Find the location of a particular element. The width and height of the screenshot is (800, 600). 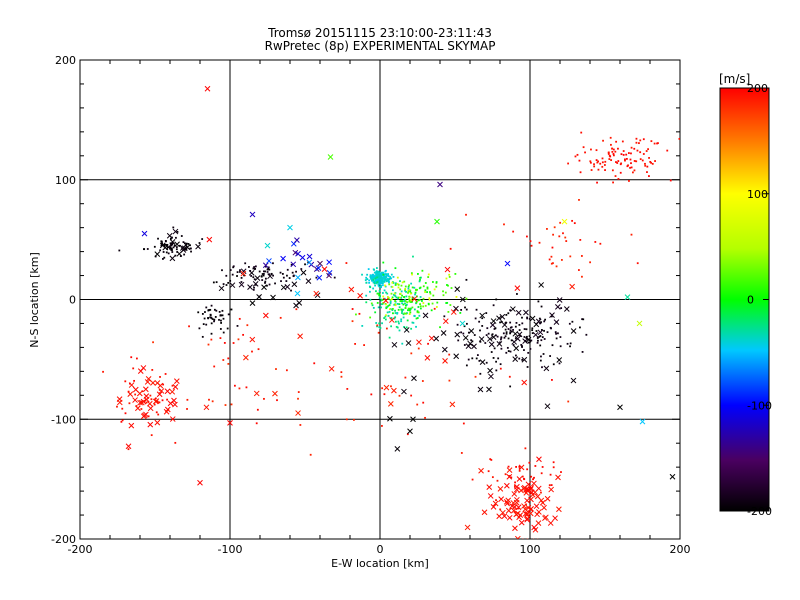

chart-title: Tromsø 20151115 23:10:00-23:11:43 is located at coordinates (380, 33).